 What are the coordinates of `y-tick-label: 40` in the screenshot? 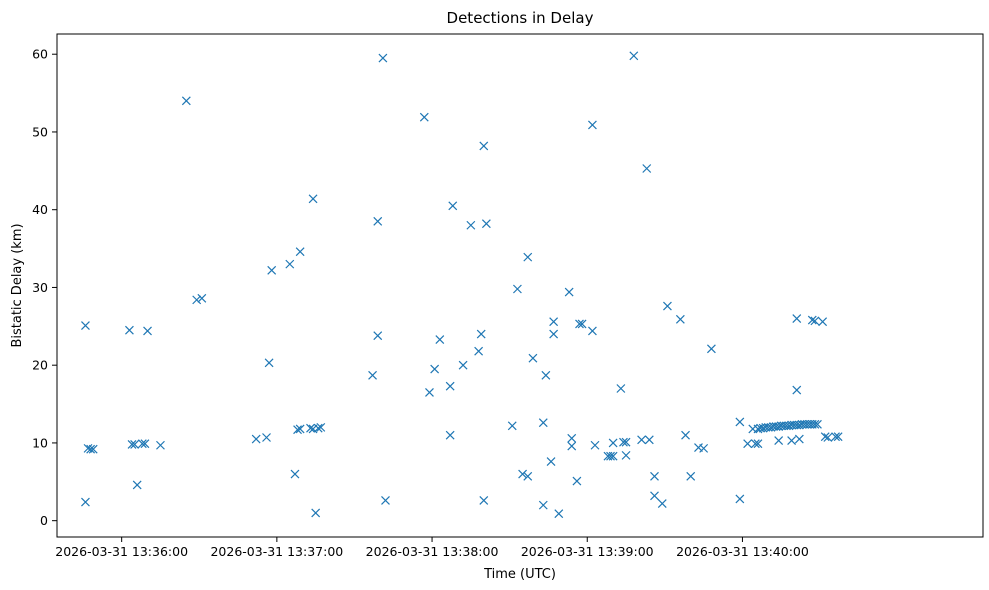 It's located at (40, 209).